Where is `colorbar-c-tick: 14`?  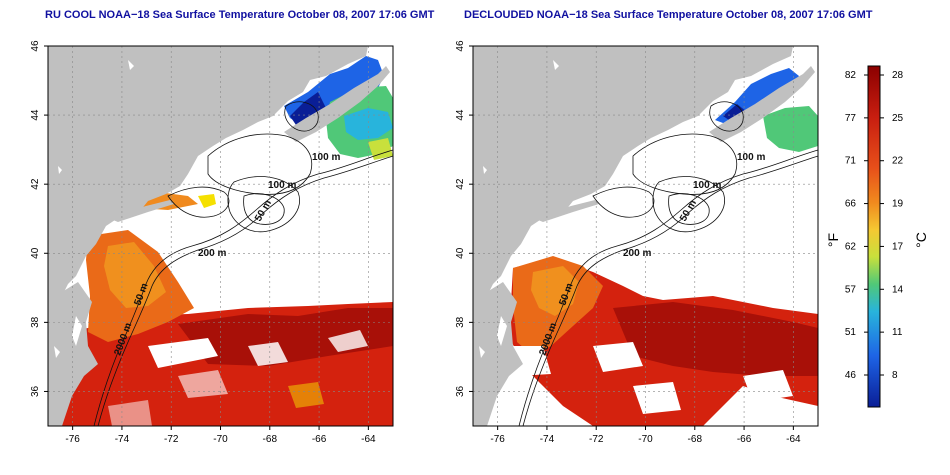 colorbar-c-tick: 14 is located at coordinates (898, 289).